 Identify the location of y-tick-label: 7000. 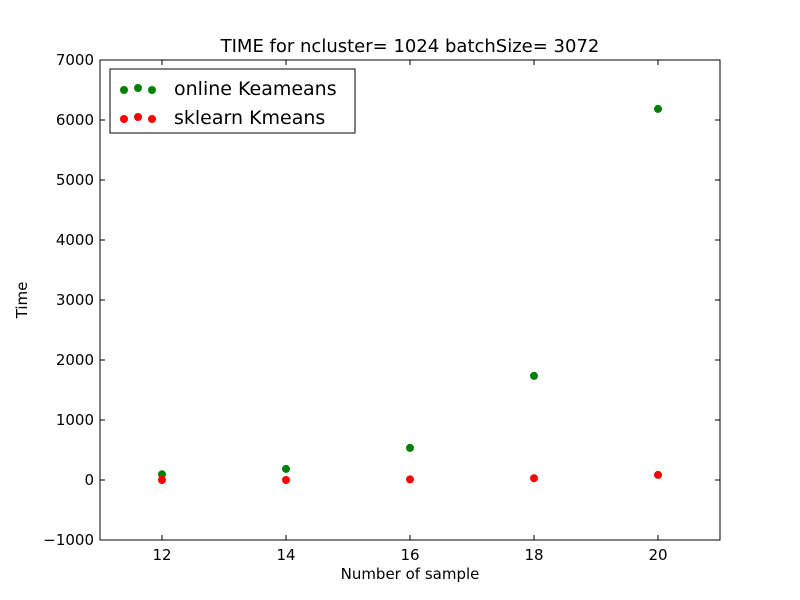
(75, 60).